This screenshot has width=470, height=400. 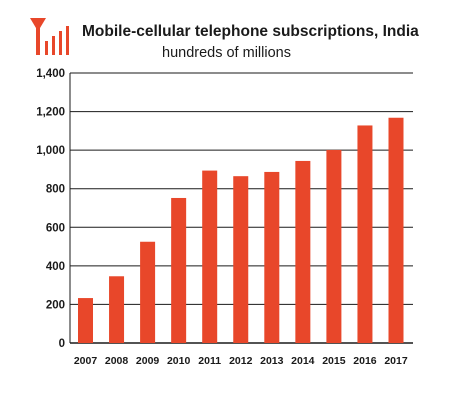 I want to click on x-tick-label: 2016, so click(x=365, y=361).